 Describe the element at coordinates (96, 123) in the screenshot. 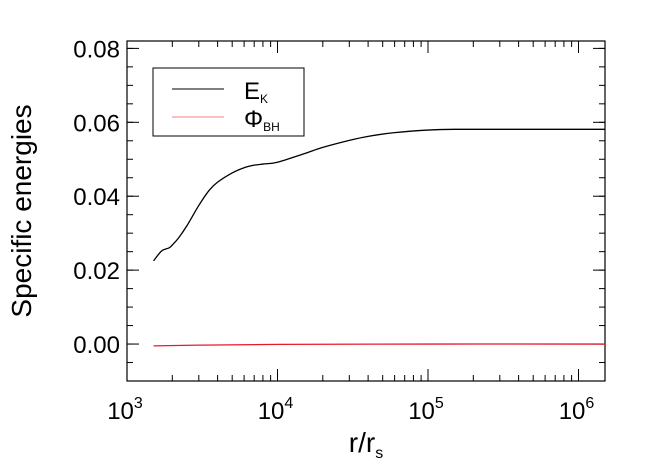

I see `y-tick-label-3: 0.06` at that location.